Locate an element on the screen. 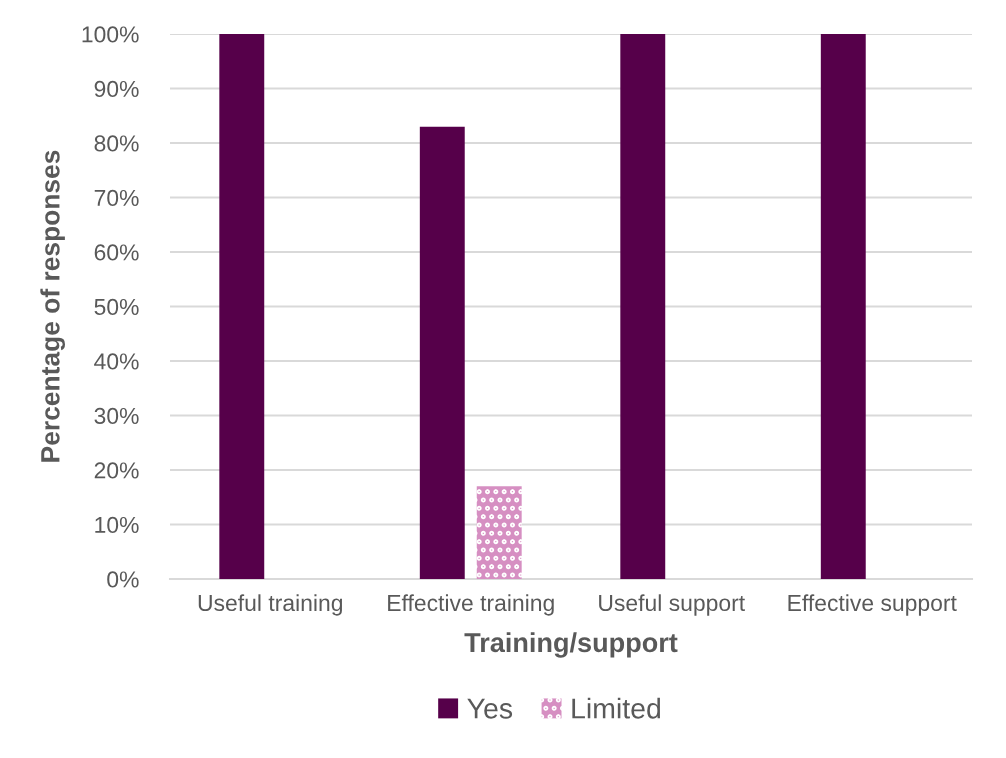 The image size is (1006, 758). legend-label: Yes is located at coordinates (490, 708).